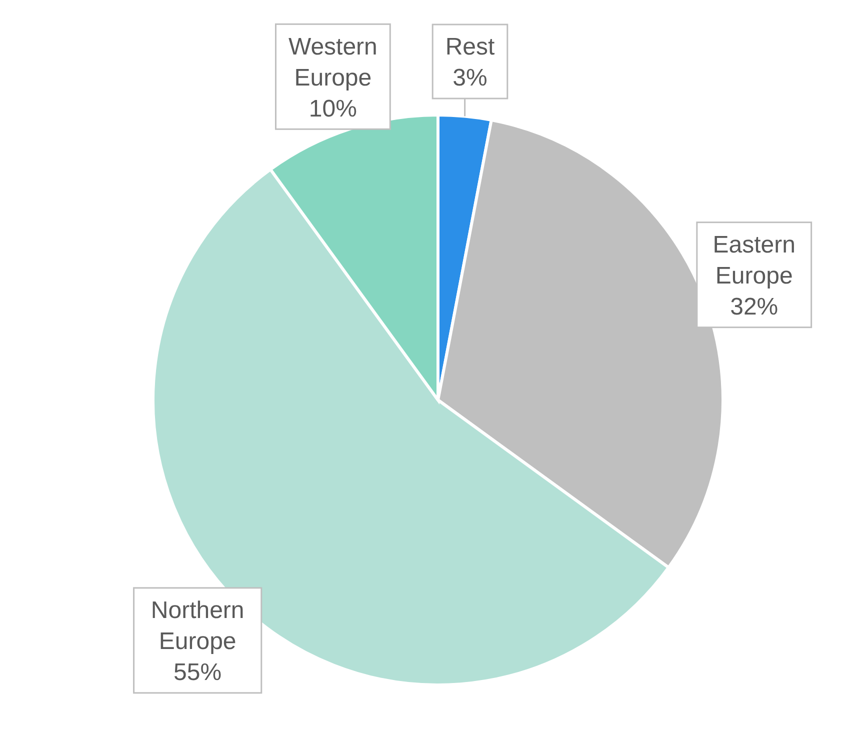 This screenshot has width=854, height=744. I want to click on slice-label: Northern Europe, so click(197, 626).